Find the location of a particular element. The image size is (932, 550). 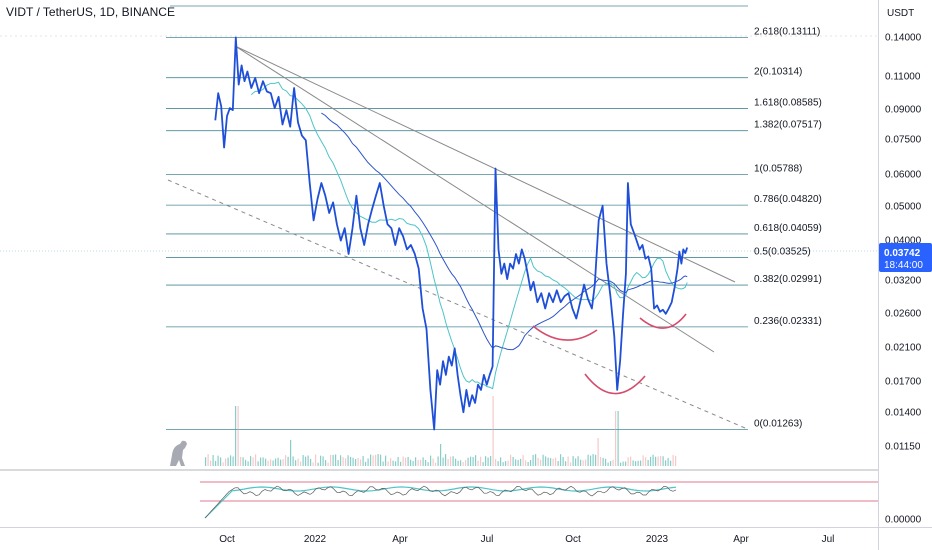

top-price-cover is located at coordinates (905, 37).